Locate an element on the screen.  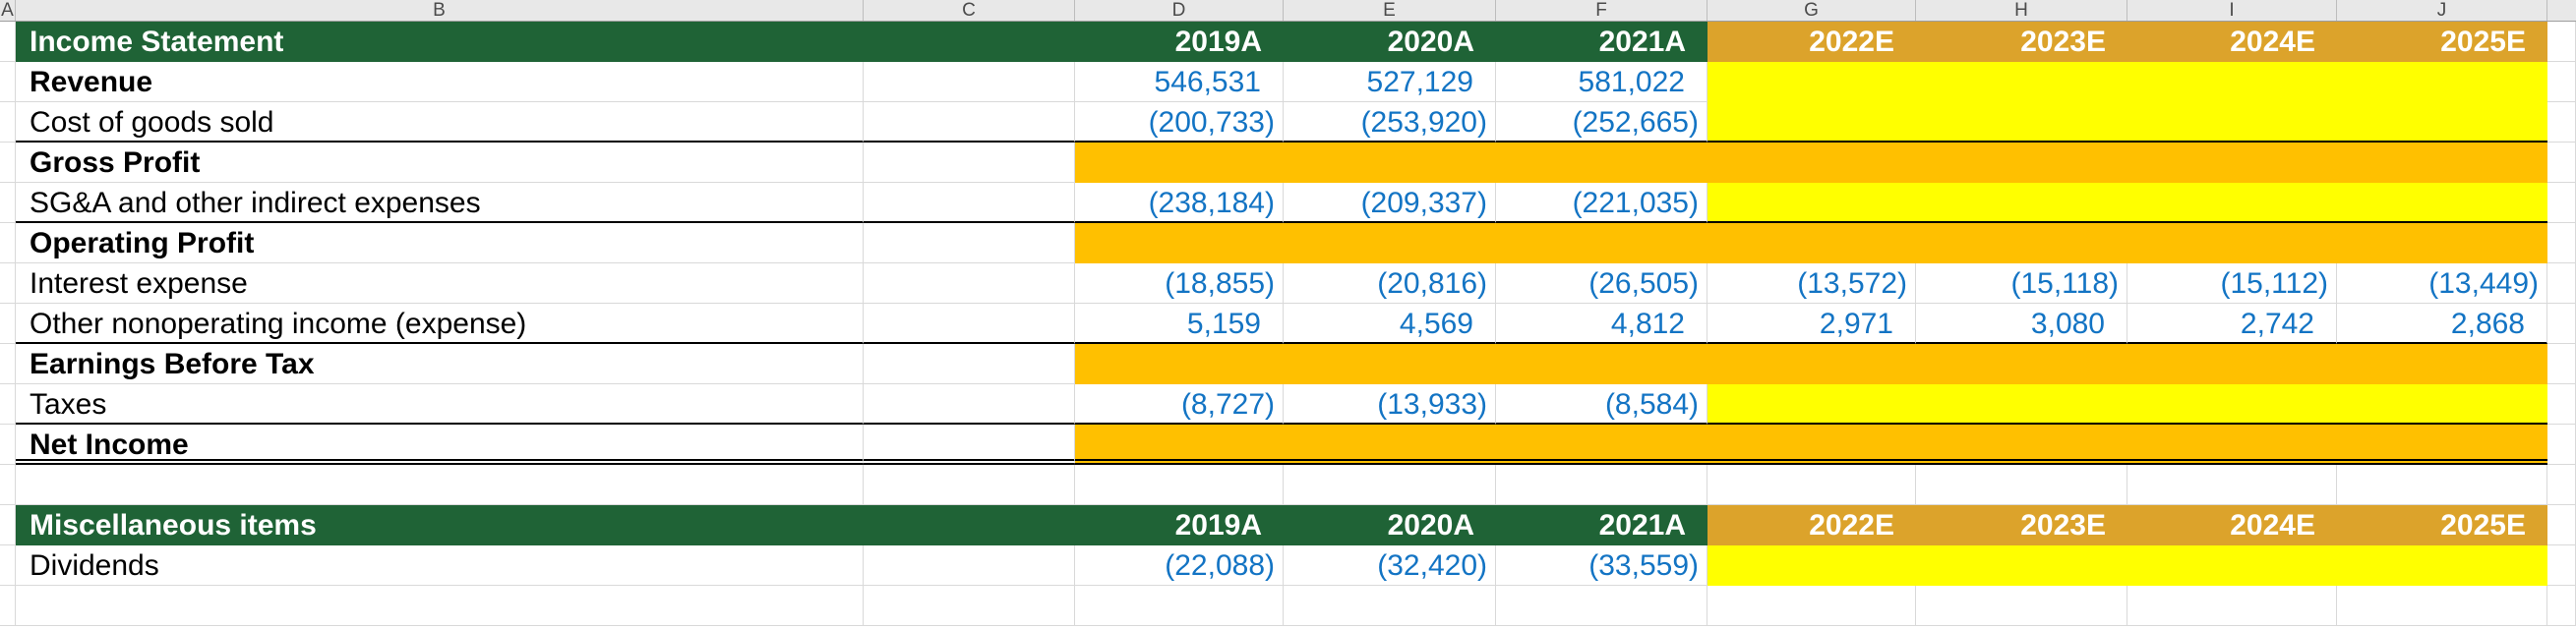
row-label-cell: Revenue is located at coordinates (440, 82).